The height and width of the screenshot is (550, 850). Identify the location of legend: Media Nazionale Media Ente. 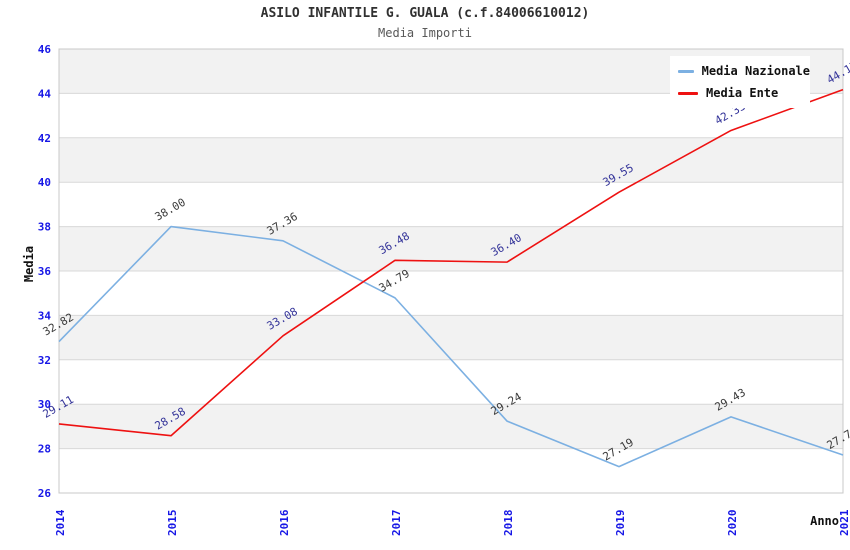
(740, 82).